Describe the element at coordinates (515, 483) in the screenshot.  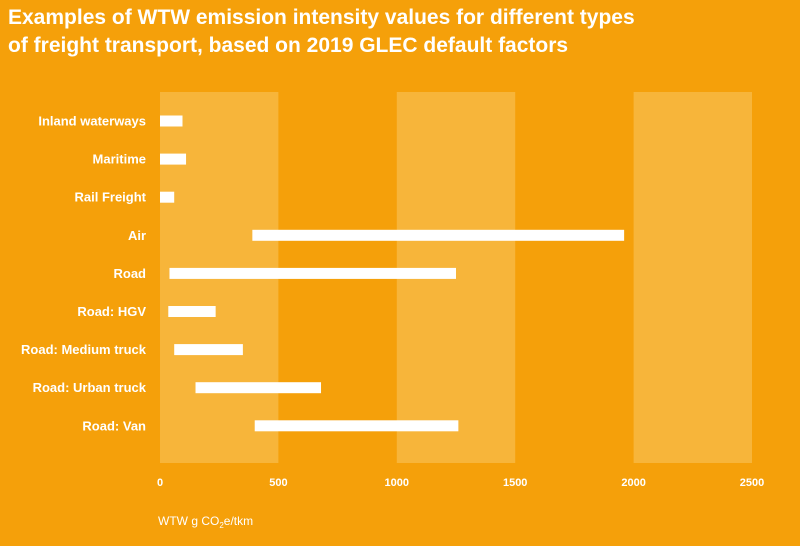
I see `x-tick-label: 1500` at that location.